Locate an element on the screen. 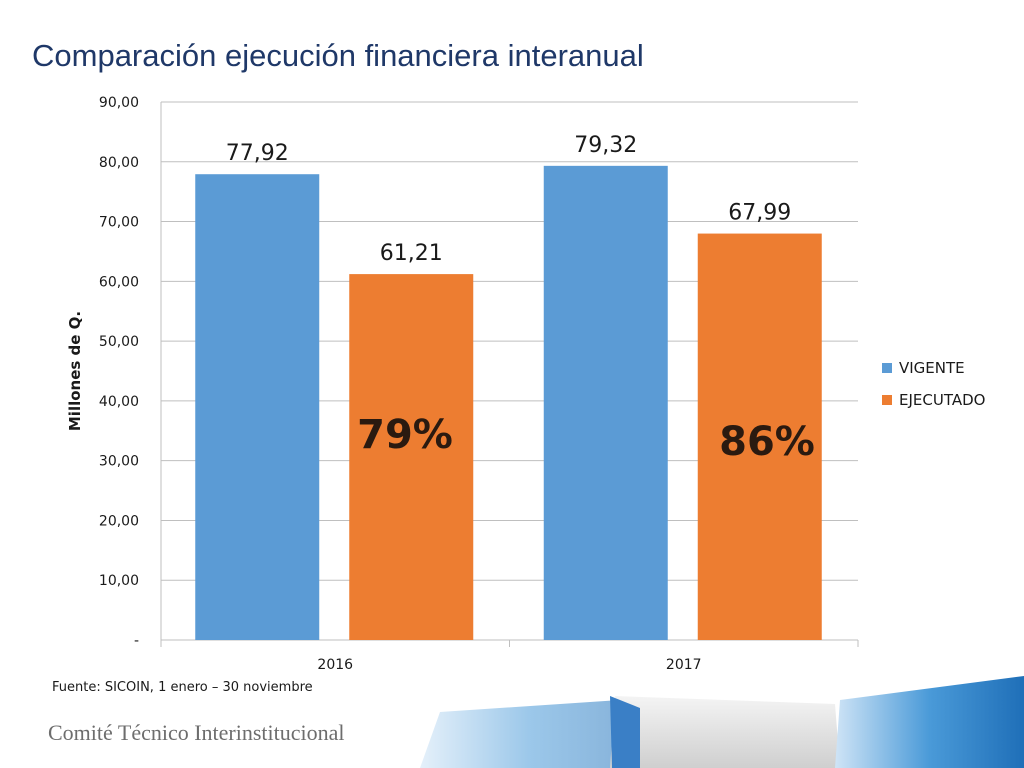 This screenshot has height=768, width=1024. data-label: 67,99 is located at coordinates (759, 213).